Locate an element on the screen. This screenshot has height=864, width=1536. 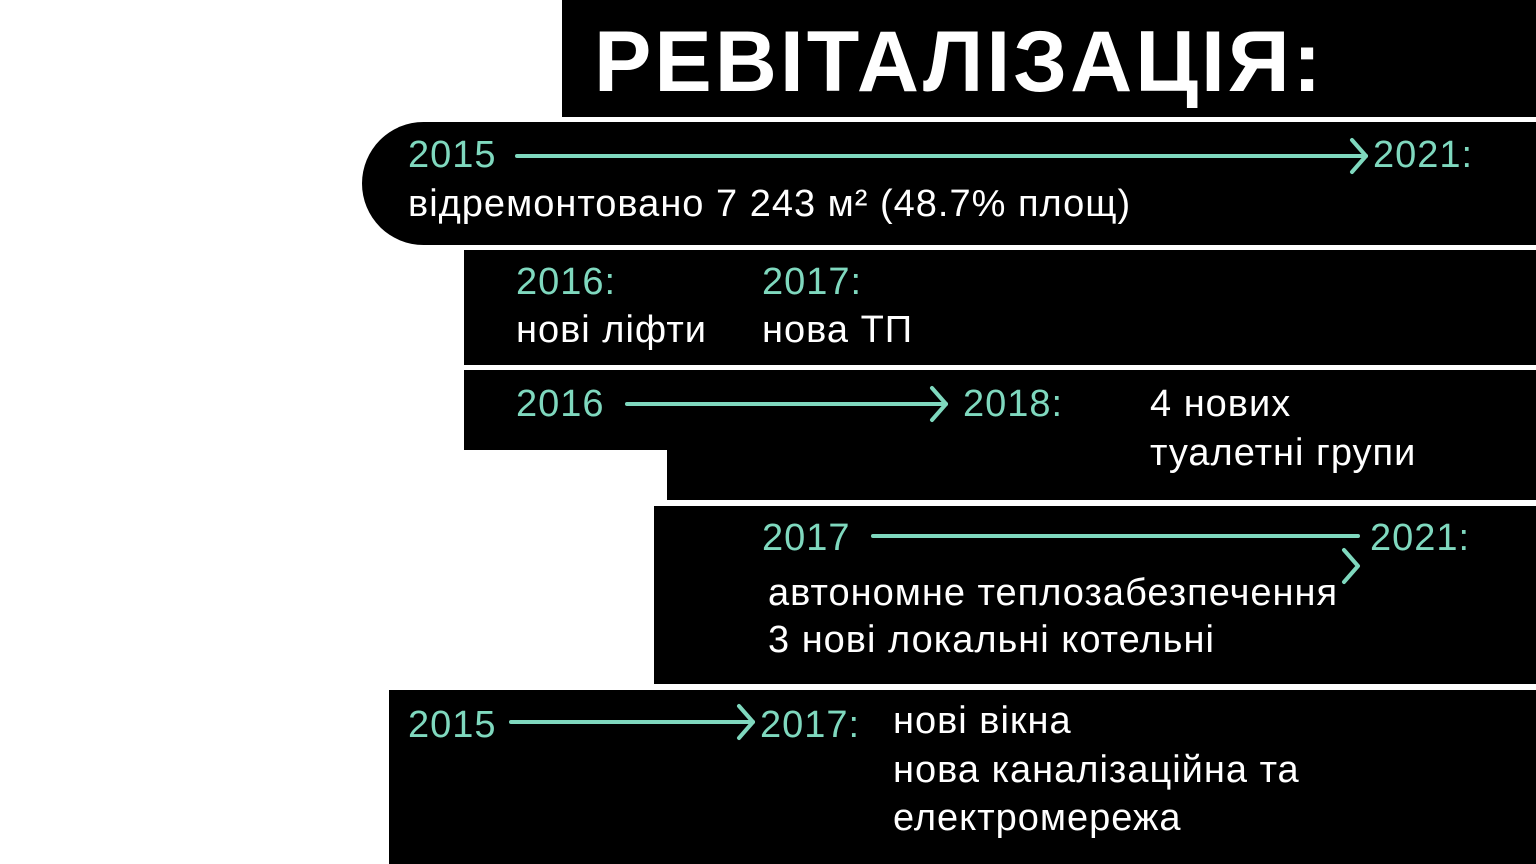
block-text: автономне теплозабезпечення is located at coordinates (1053, 593).